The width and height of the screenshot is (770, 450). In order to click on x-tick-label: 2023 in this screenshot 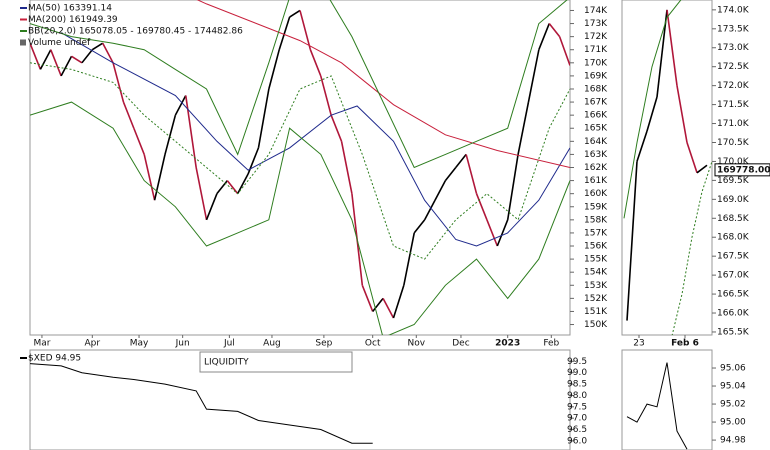, I will do `click(507, 344)`.